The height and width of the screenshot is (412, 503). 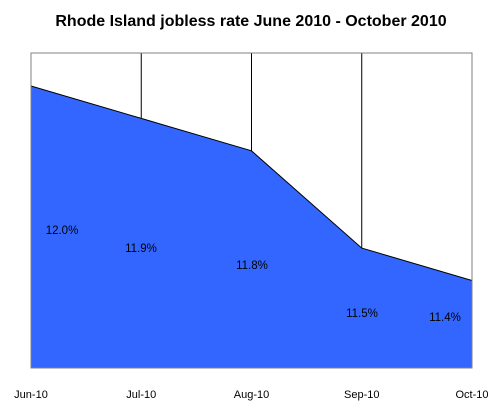 I want to click on x-tick-label: Aug-10, so click(x=251, y=395).